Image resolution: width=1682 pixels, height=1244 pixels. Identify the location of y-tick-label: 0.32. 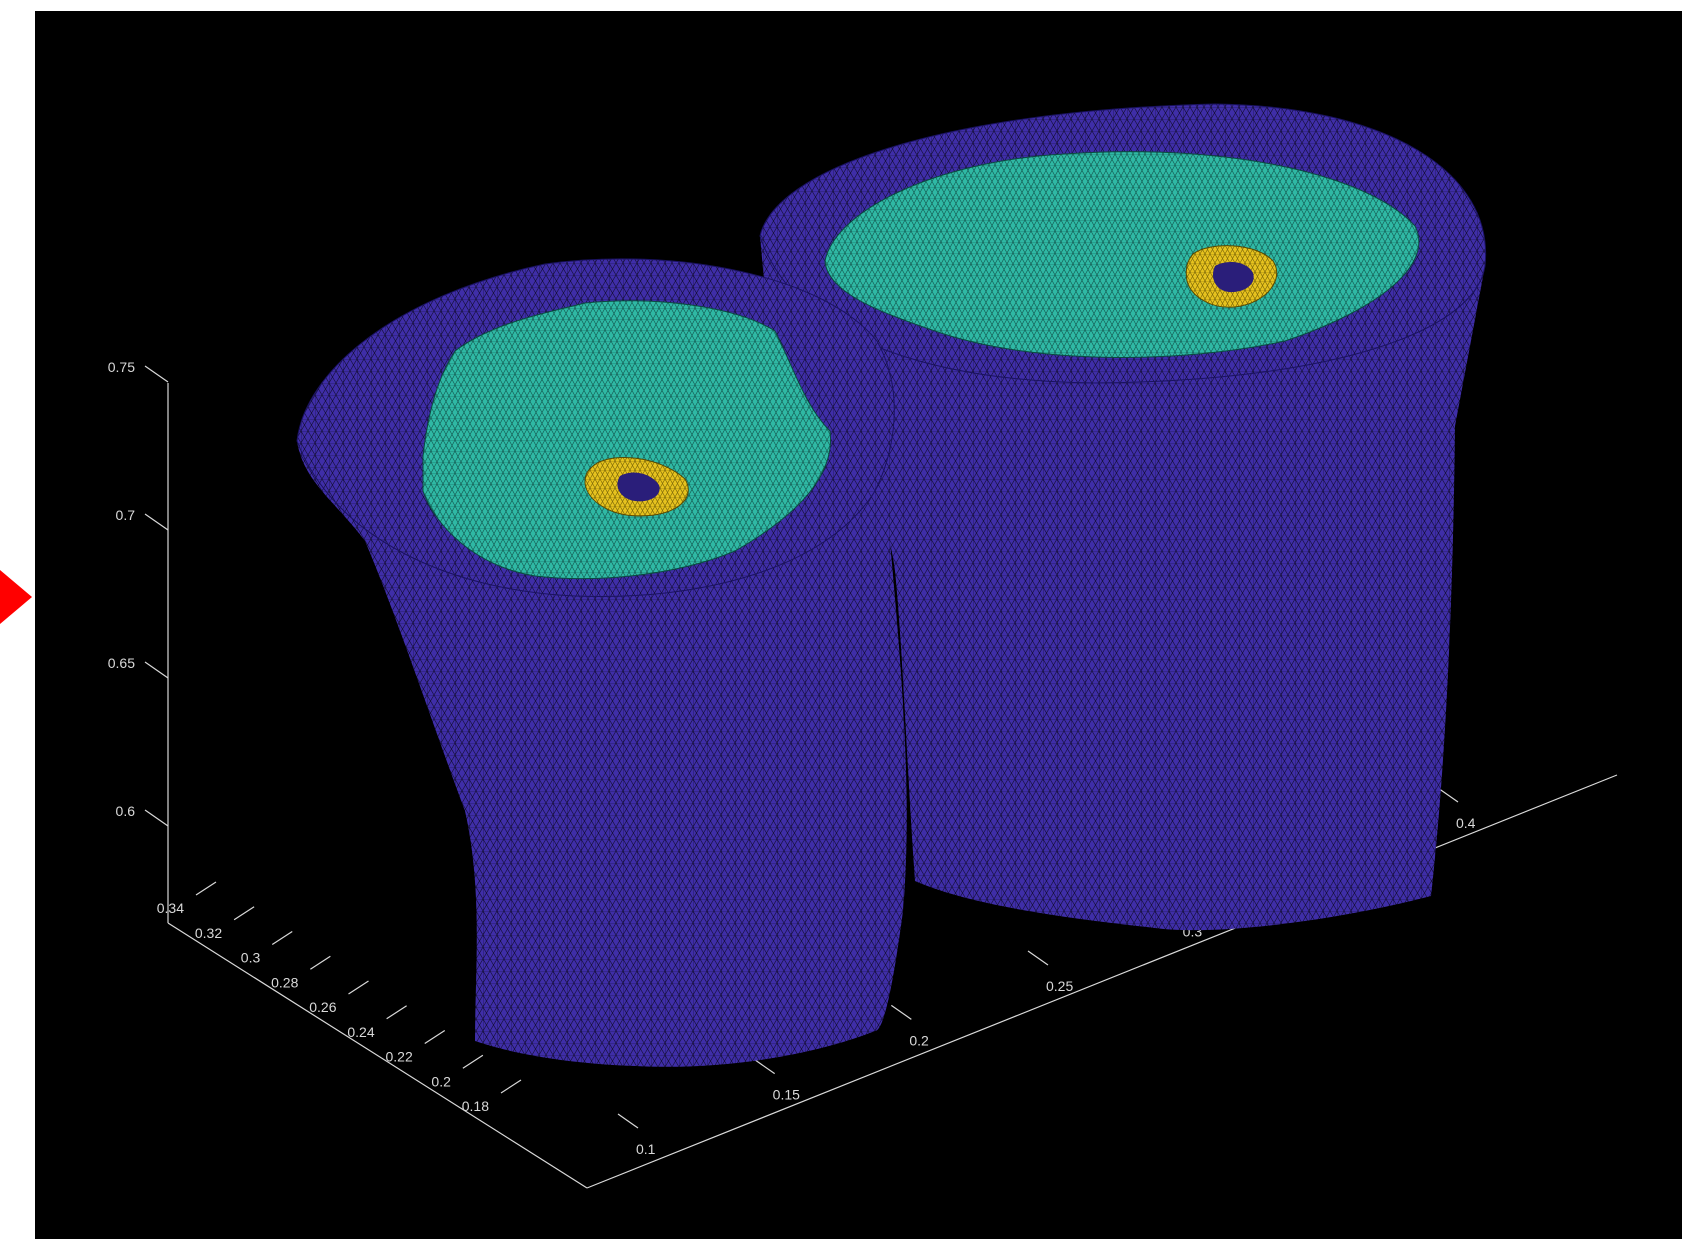
(208, 933).